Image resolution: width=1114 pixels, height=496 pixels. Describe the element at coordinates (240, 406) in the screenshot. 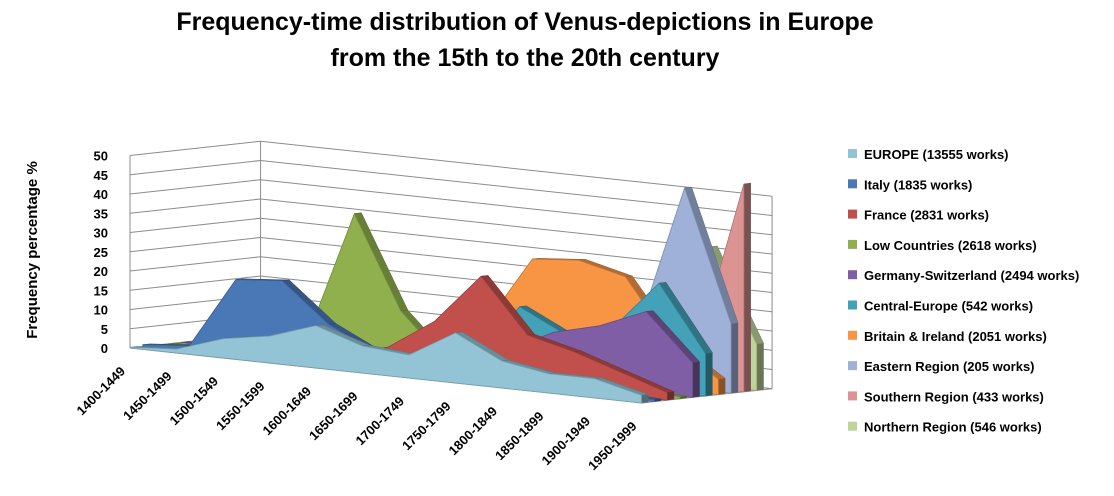

I see `x-tick-label: 1550-1599` at that location.